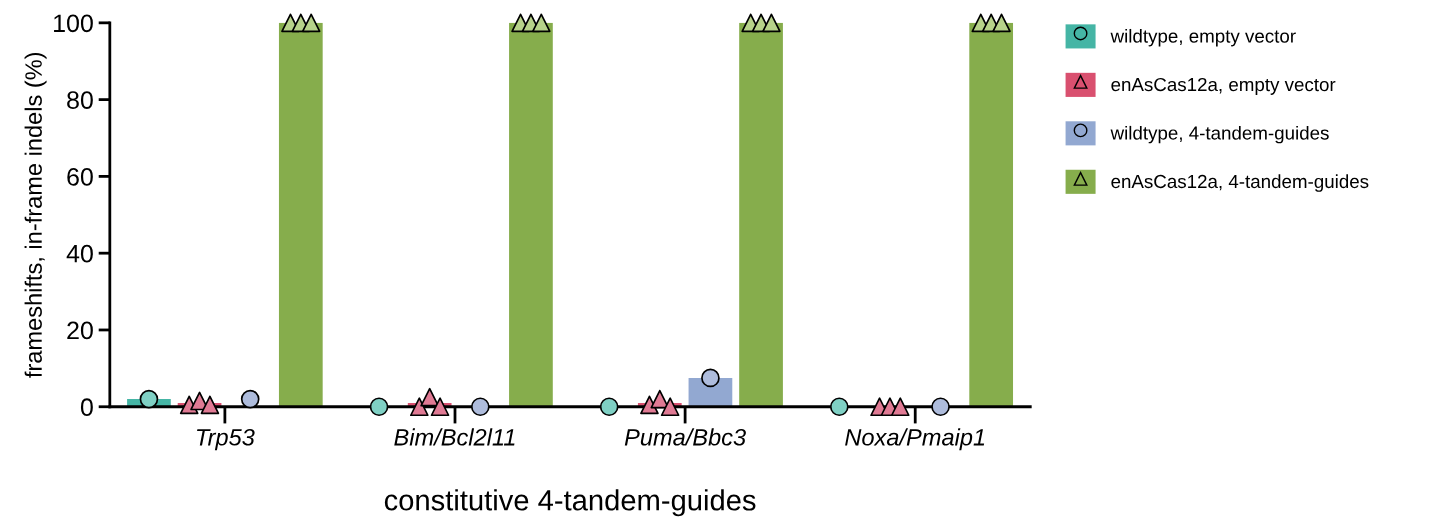 This screenshot has height=531, width=1445. Describe the element at coordinates (1240, 183) in the screenshot. I see `legend-label: enAsCas12a, 4-tandem-guides` at that location.